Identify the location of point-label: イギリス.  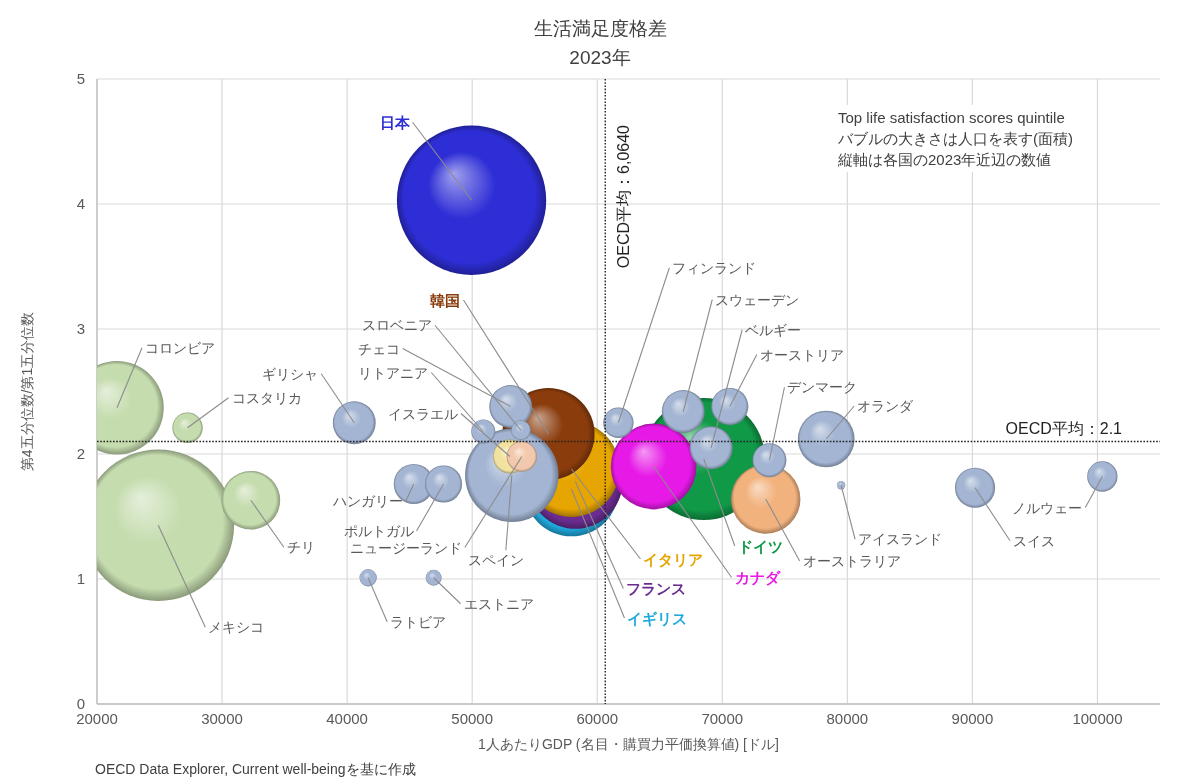
(657, 618).